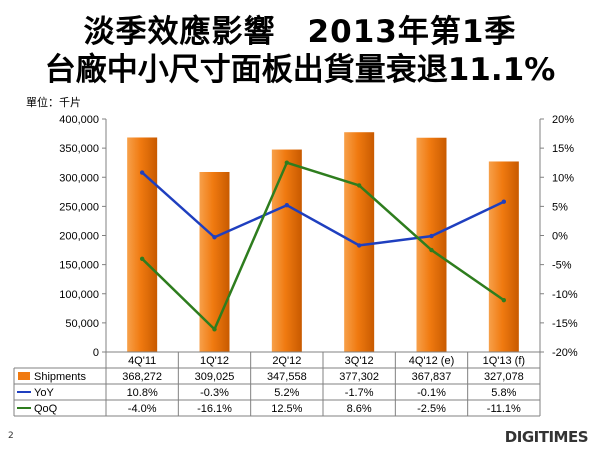 The image size is (600, 450). I want to click on table-cell-value: 8.6%, so click(359, 409).